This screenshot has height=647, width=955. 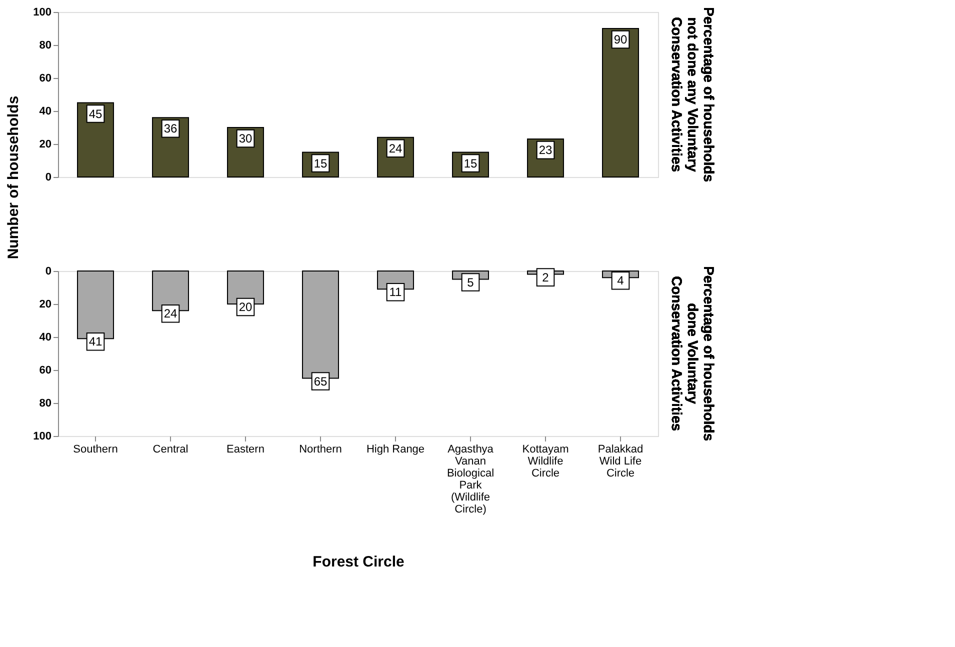 What do you see at coordinates (545, 150) in the screenshot?
I see `data-label: 23` at bounding box center [545, 150].